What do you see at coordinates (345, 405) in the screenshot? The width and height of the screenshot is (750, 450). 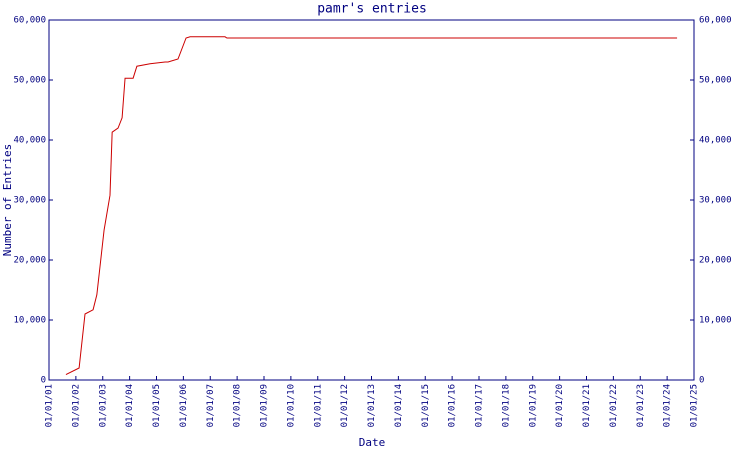 I see `x-tick-label: 01/01/12` at bounding box center [345, 405].